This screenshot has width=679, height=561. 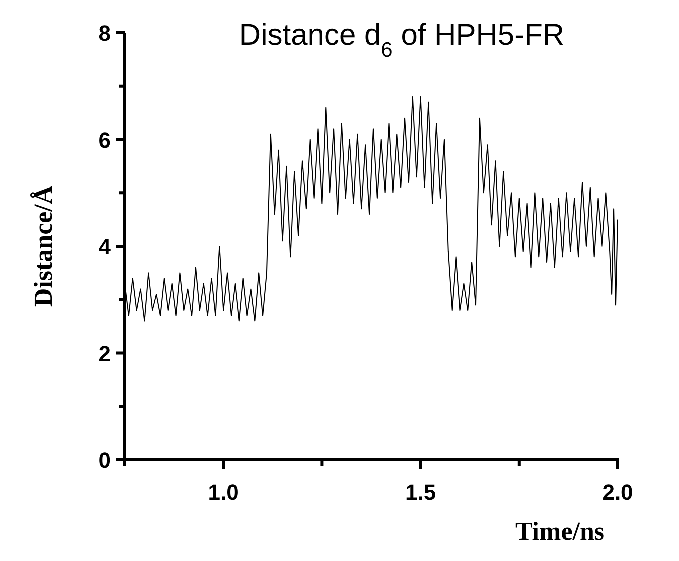 I want to click on chart-title: Distance d$_{6}$ of HPH5-FR, so click(x=402, y=40).